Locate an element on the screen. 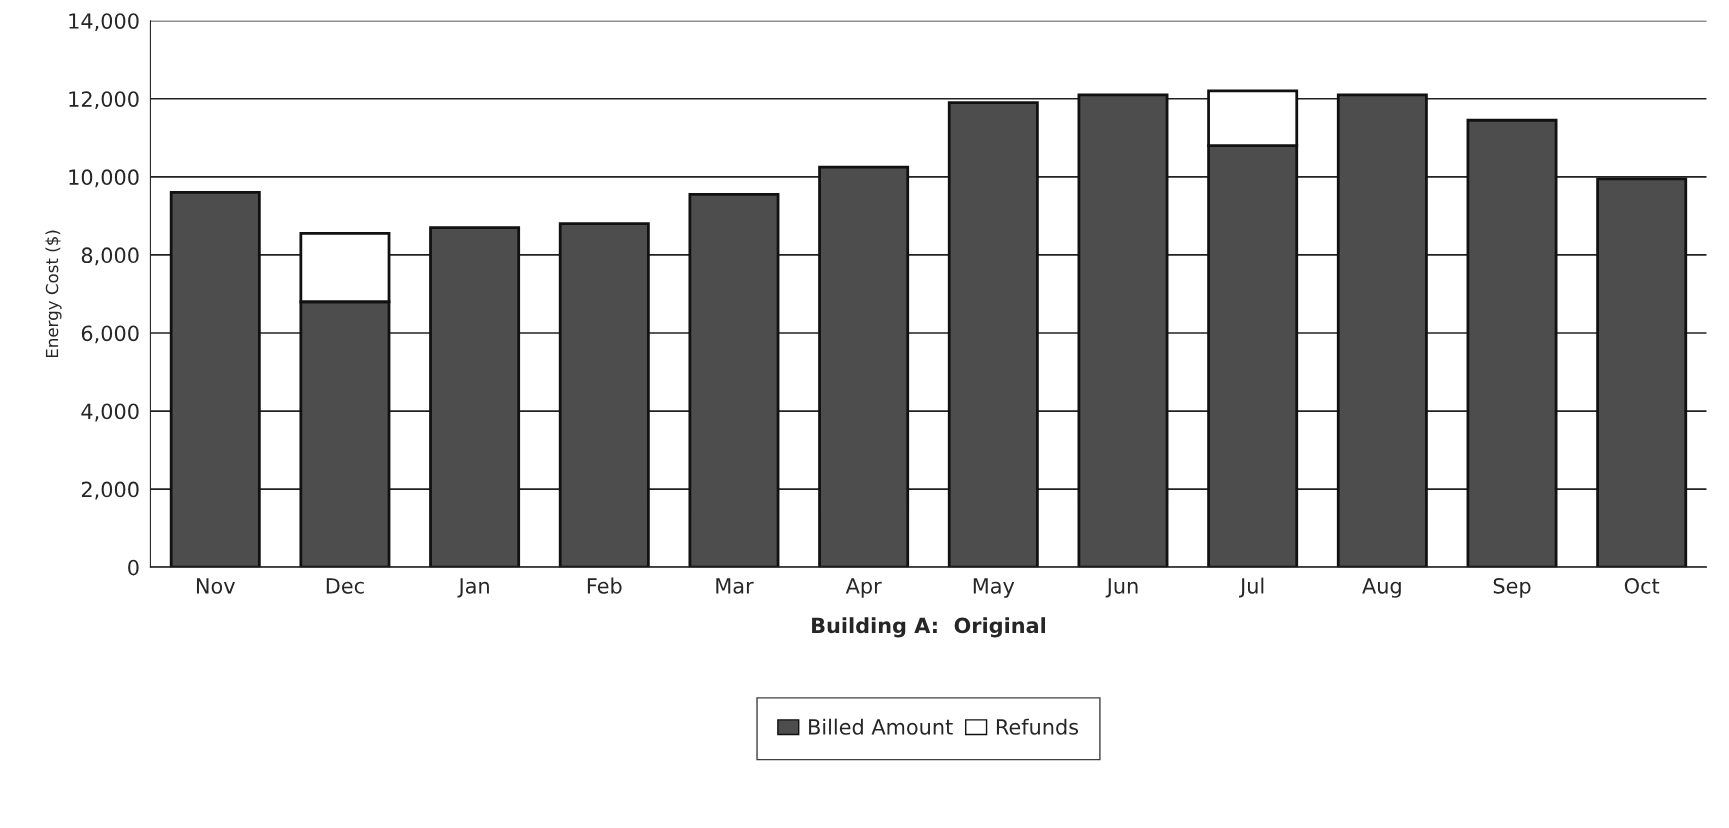  y-tick-label: 2,000 is located at coordinates (110, 490).